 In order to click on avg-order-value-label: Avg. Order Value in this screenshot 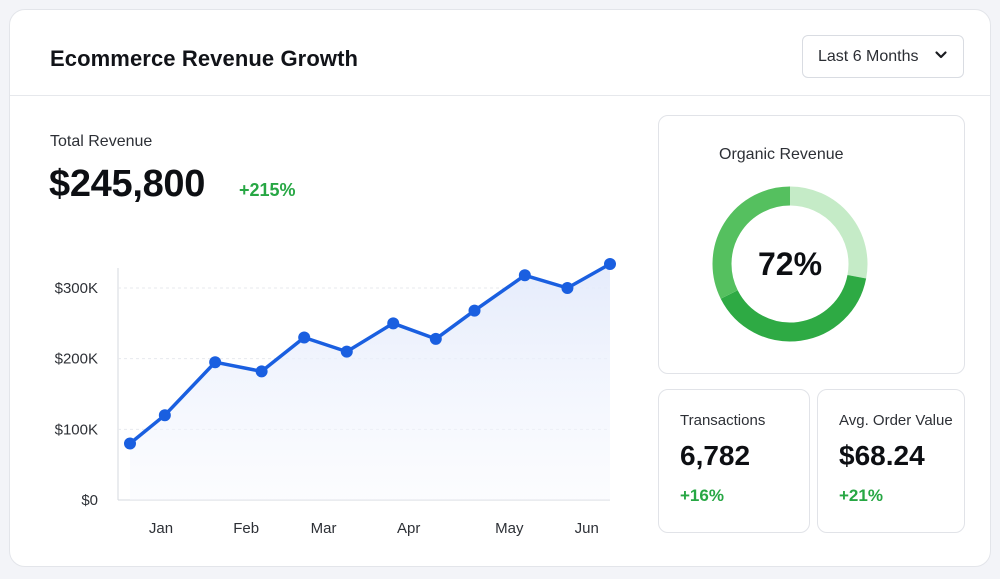, I will do `click(896, 420)`.